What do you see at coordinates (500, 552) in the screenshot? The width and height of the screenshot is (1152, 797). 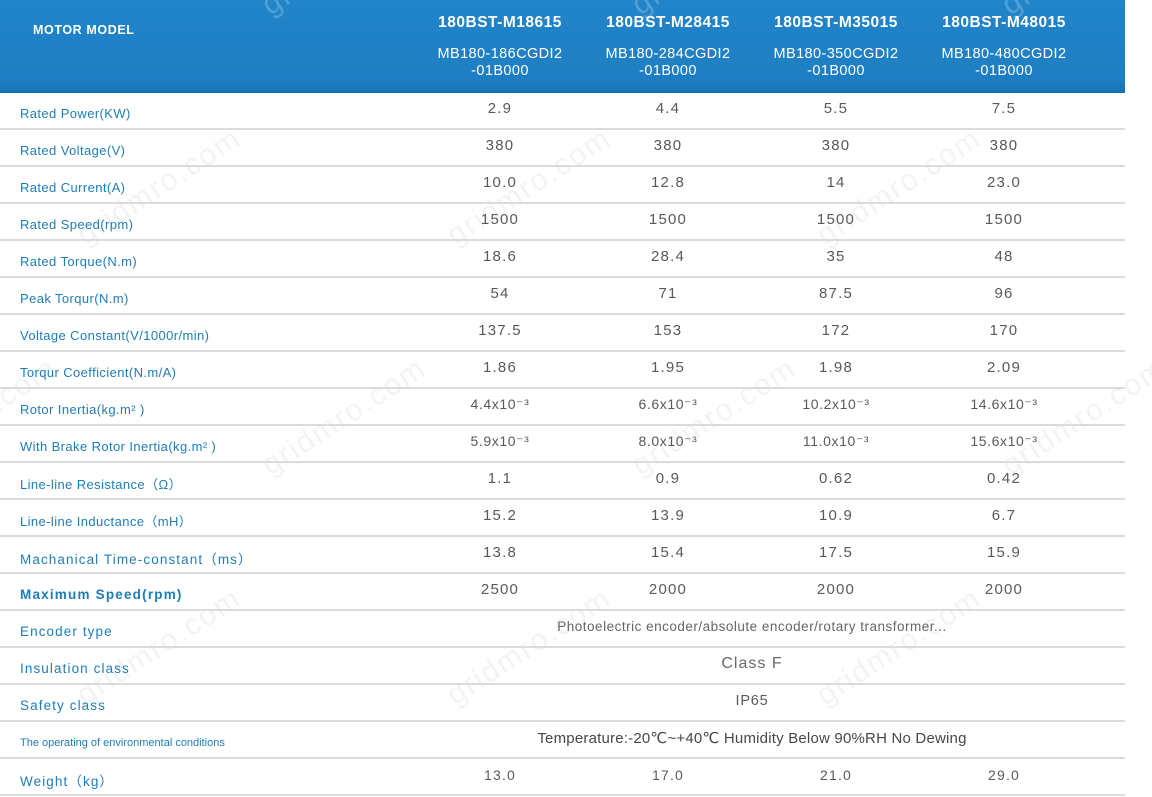 I see `spec-value: 13.8` at bounding box center [500, 552].